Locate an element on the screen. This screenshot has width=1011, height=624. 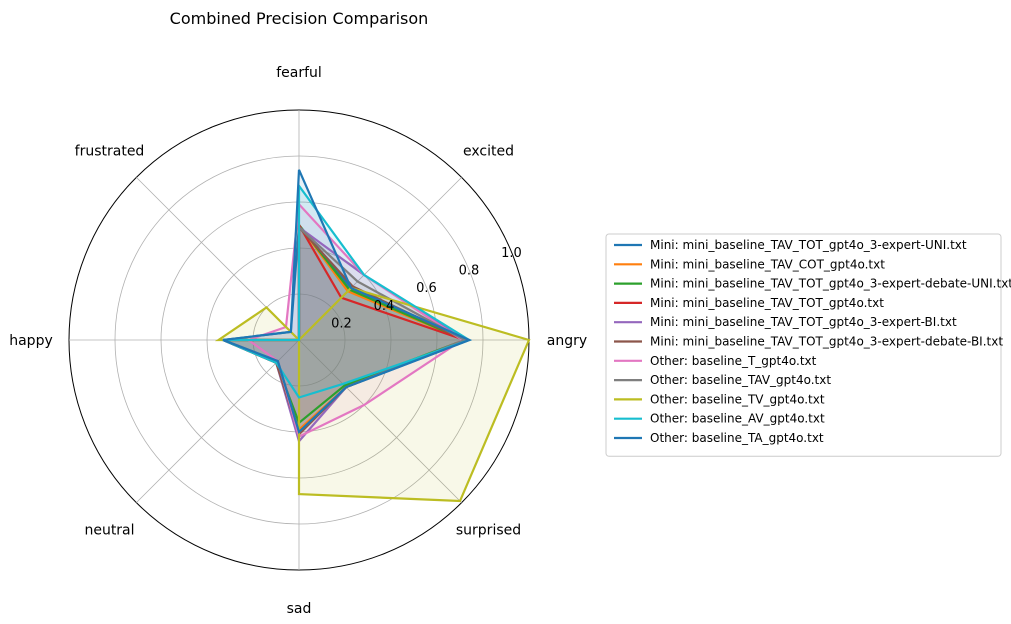
radial-tick-label: 0.6 is located at coordinates (426, 288).